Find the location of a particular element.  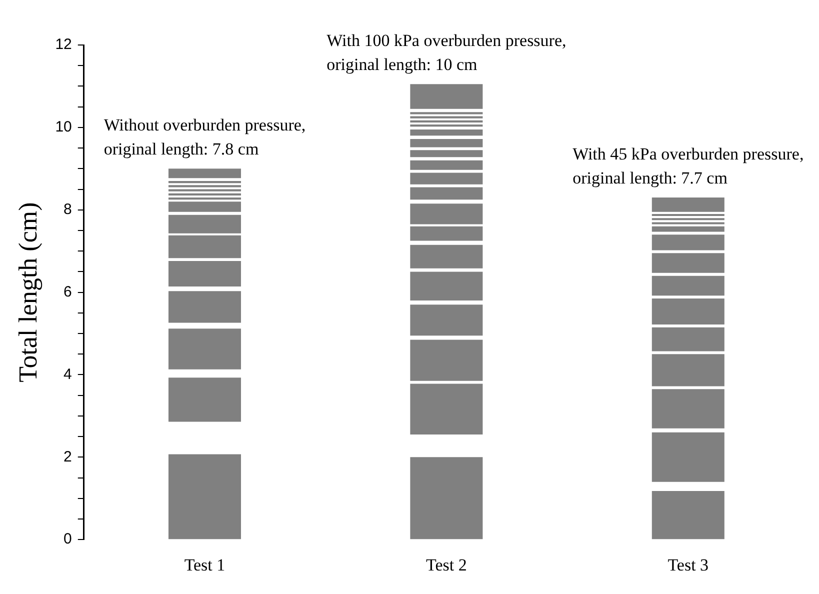

y-tick-label: 6 is located at coordinates (68, 291).